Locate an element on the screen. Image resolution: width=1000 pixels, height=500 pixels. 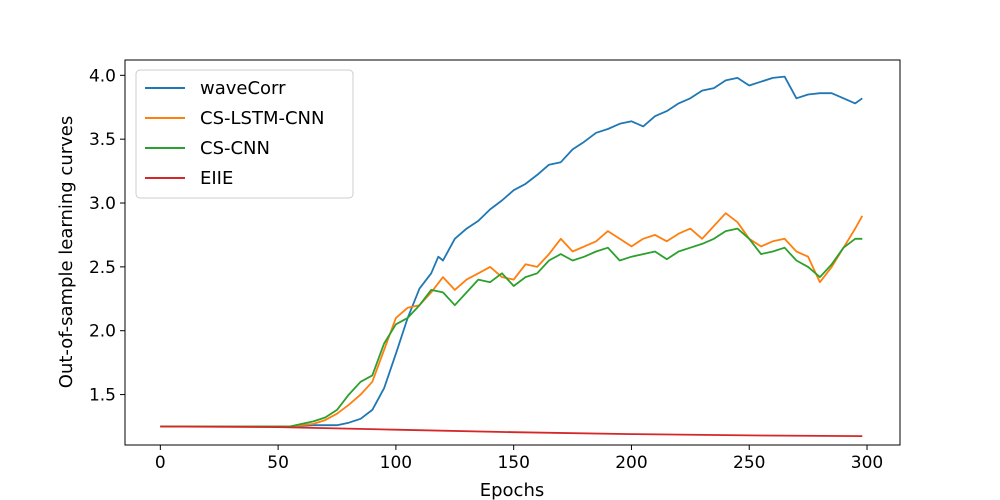
x-tick-label: 250 is located at coordinates (749, 463).